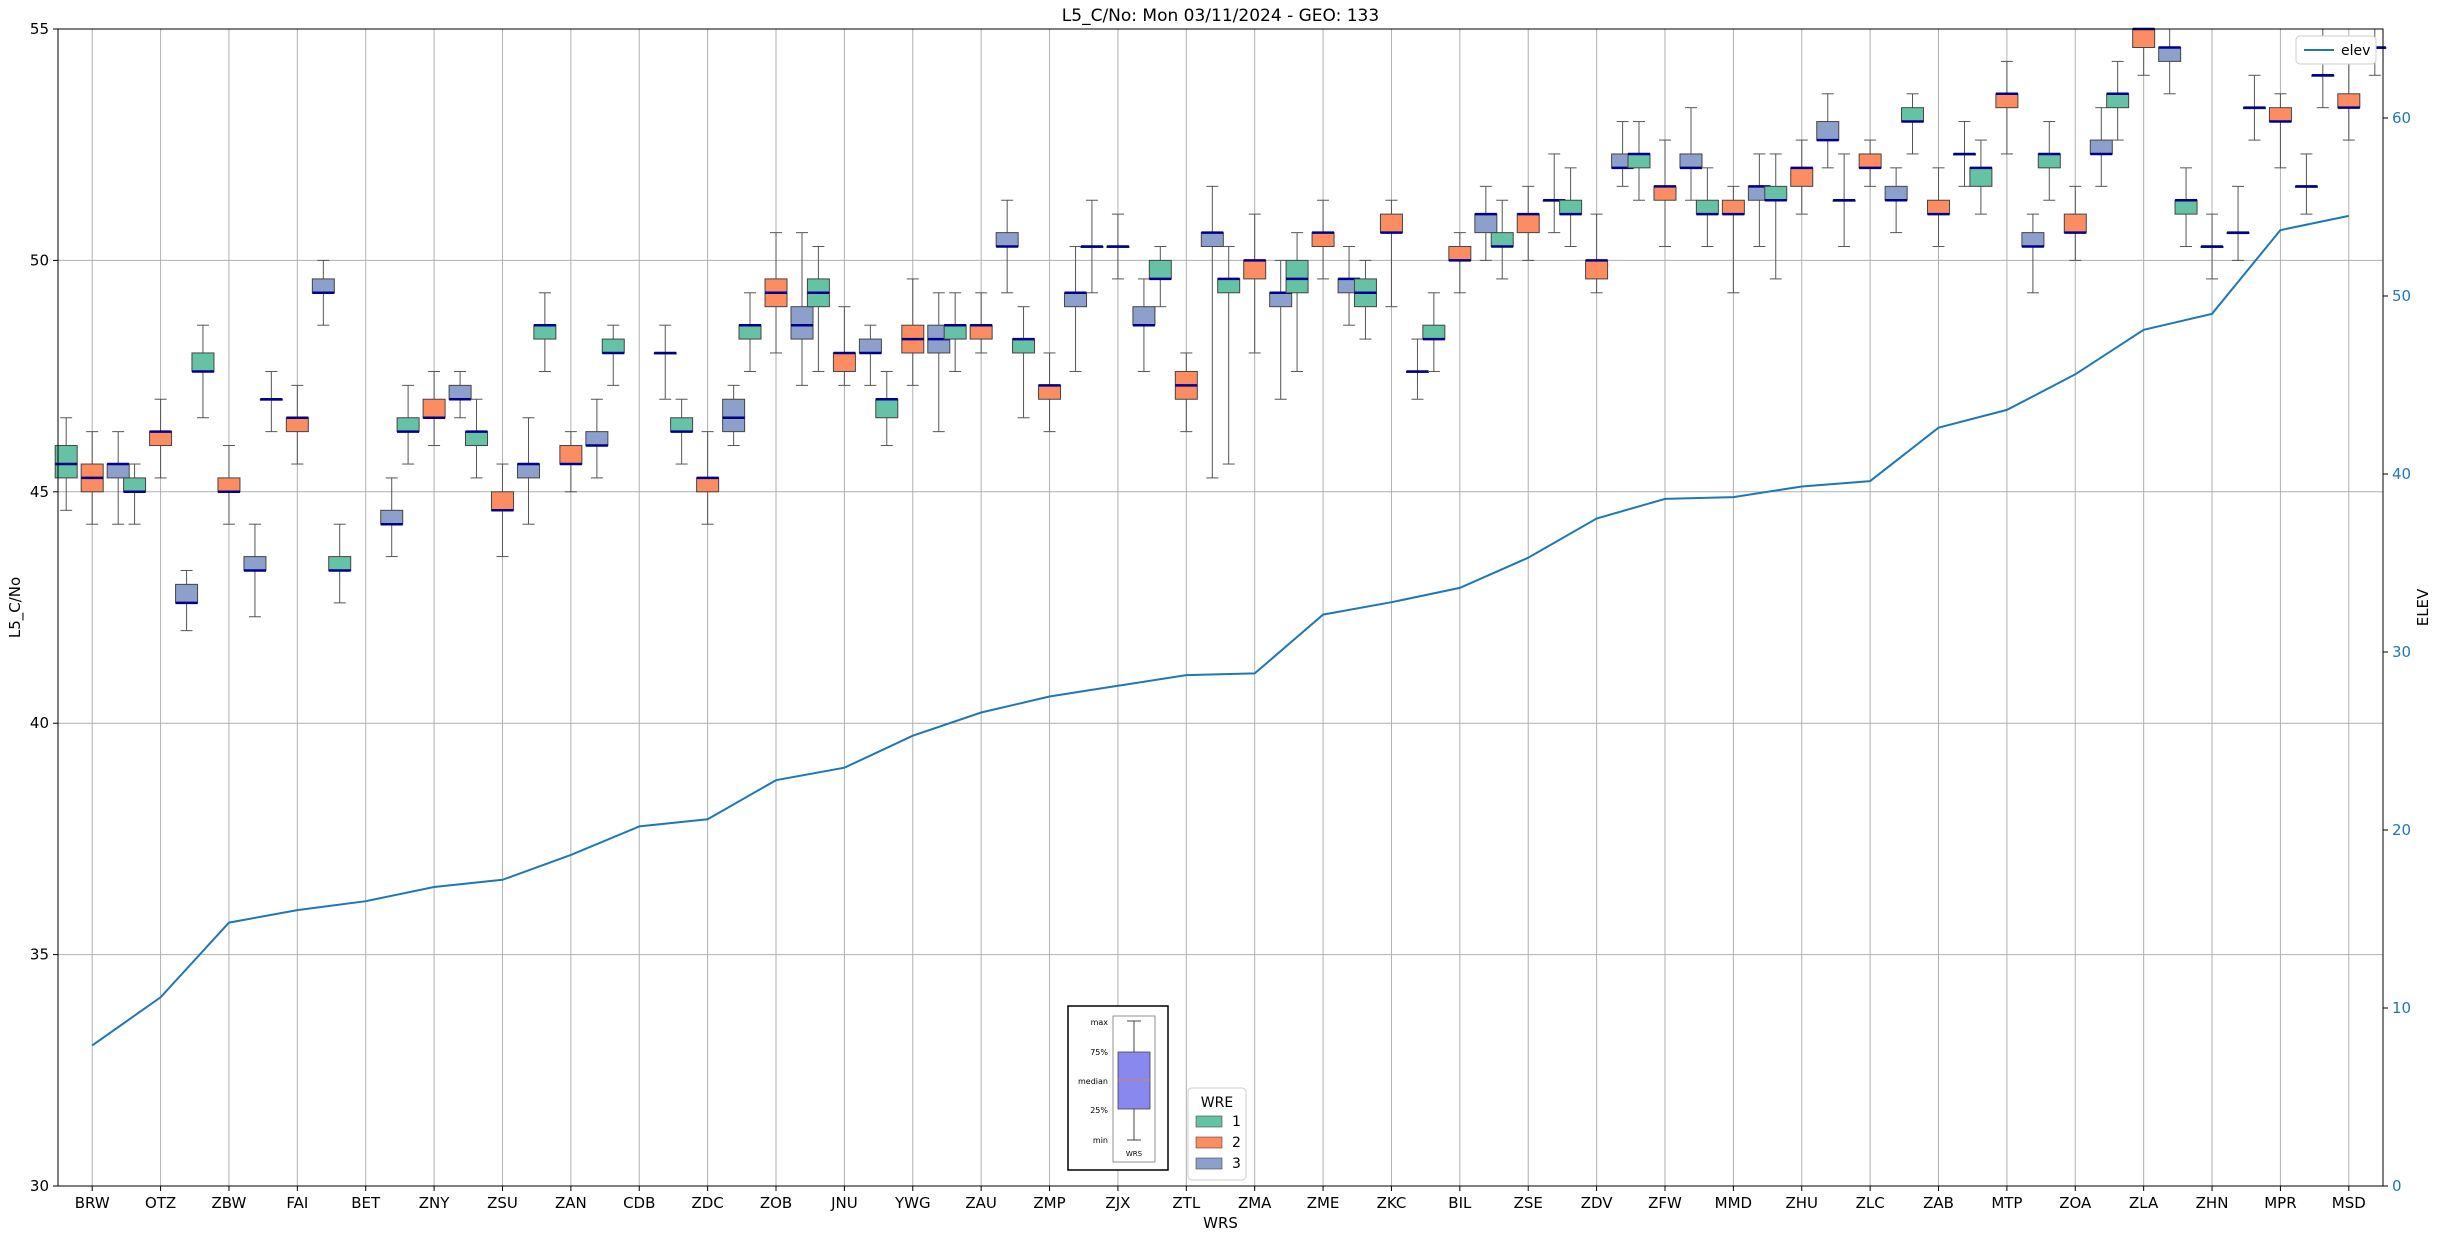  What do you see at coordinates (2238, 223) in the screenshot?
I see `box-zhn-wre3` at bounding box center [2238, 223].